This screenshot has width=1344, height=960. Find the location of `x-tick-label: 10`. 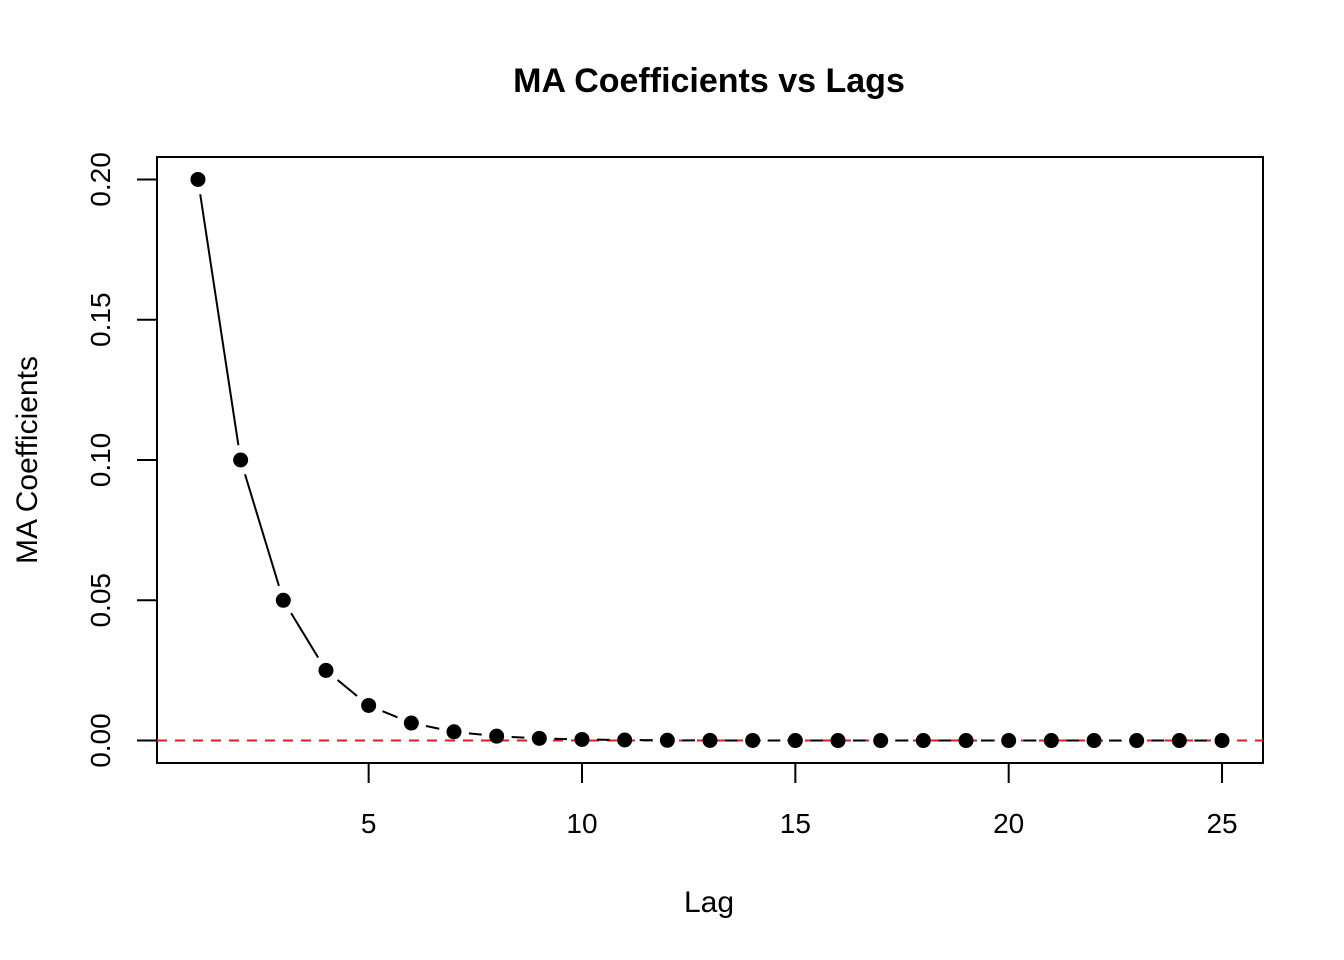

x-tick-label: 10 is located at coordinates (581, 823).